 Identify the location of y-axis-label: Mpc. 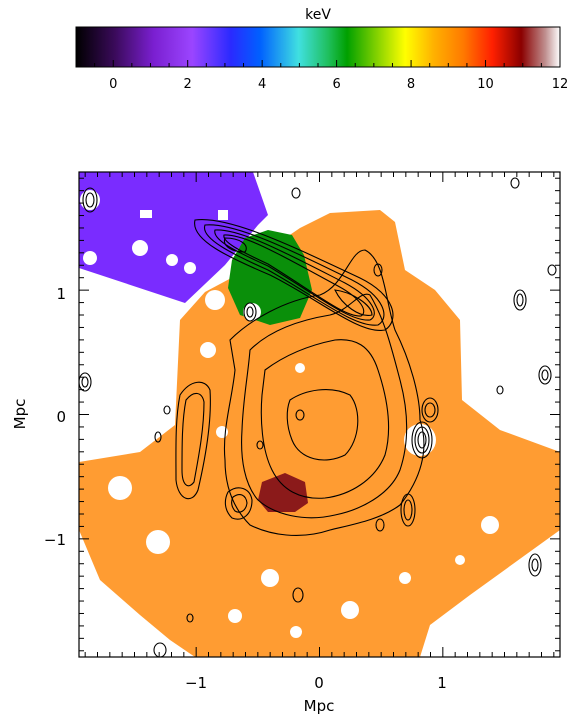
(20, 414).